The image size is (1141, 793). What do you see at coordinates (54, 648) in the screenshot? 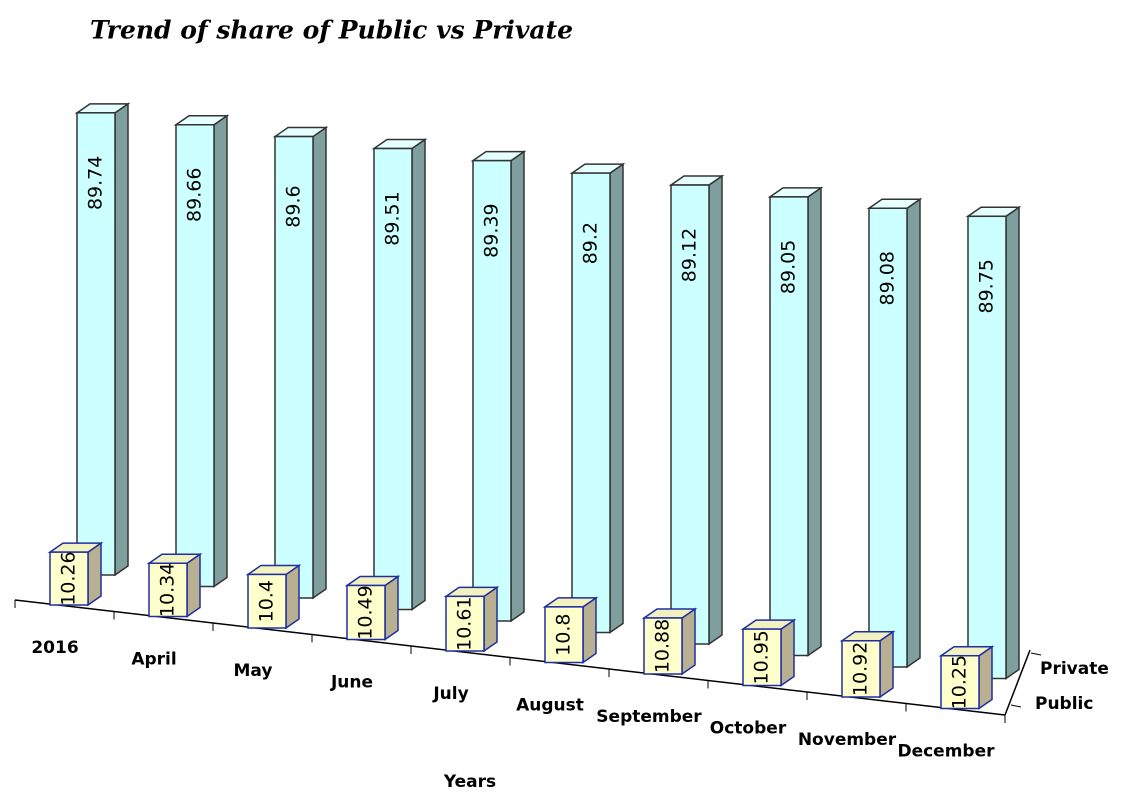
I see `x-tick-label: 2016` at bounding box center [54, 648].